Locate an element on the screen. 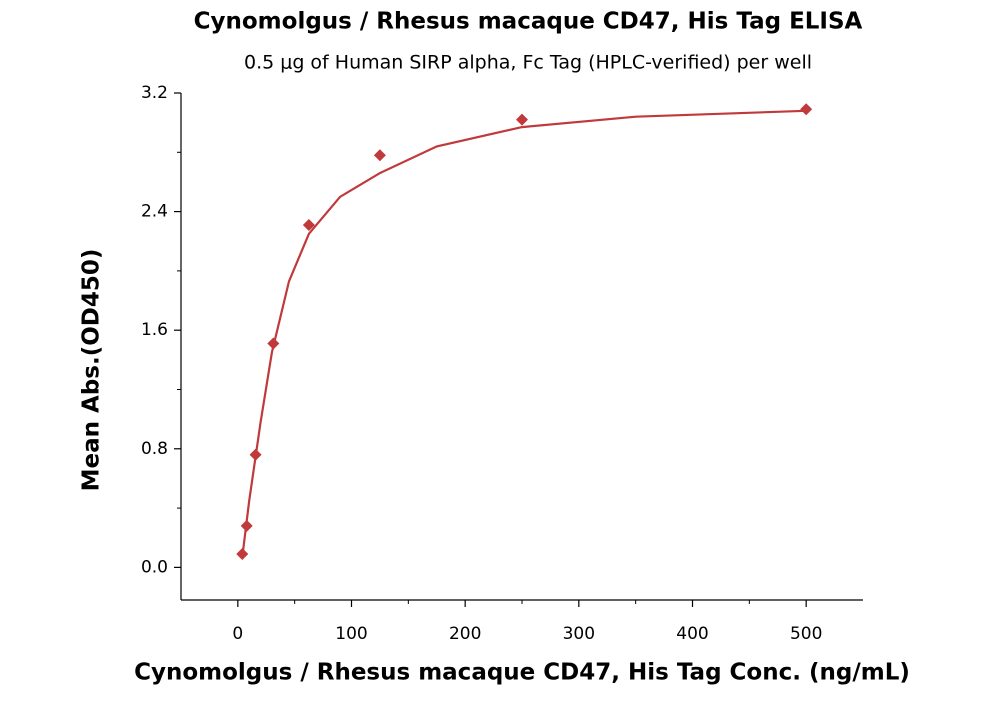 This screenshot has width=1000, height=702. x-tick-label: 200 is located at coordinates (465, 634).